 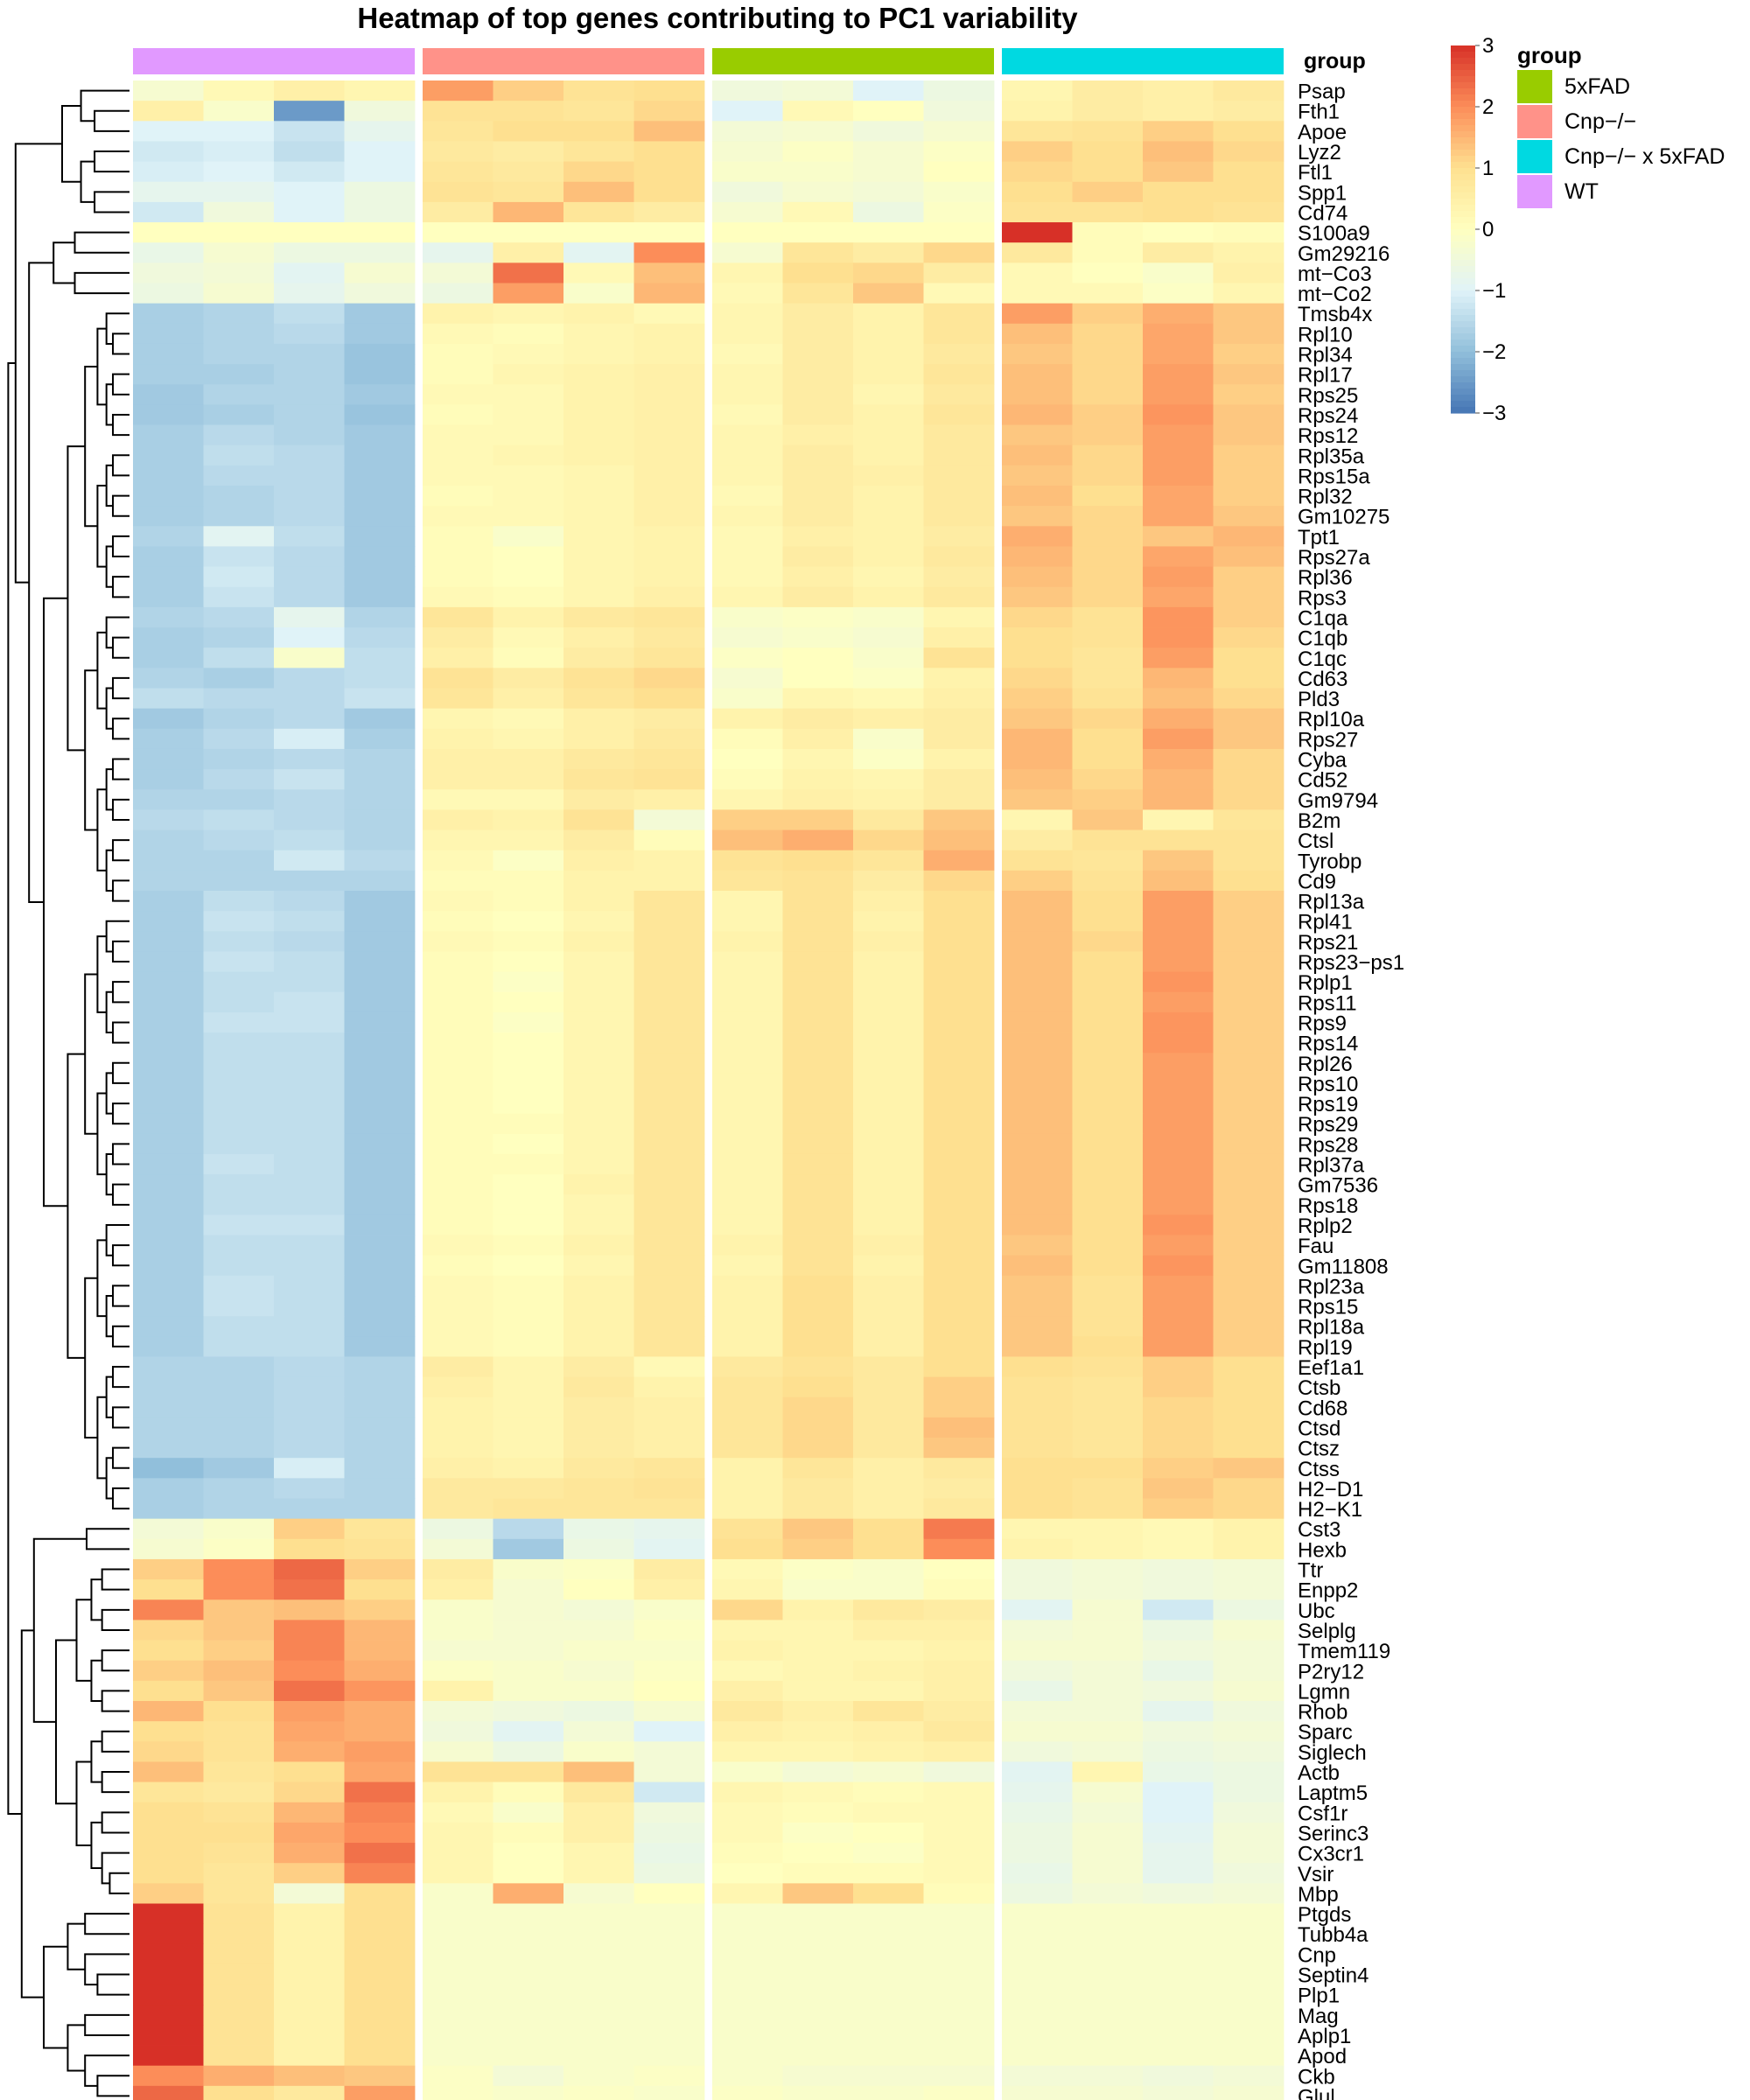 I want to click on color-scale-tick-label: 1, so click(x=1488, y=168).